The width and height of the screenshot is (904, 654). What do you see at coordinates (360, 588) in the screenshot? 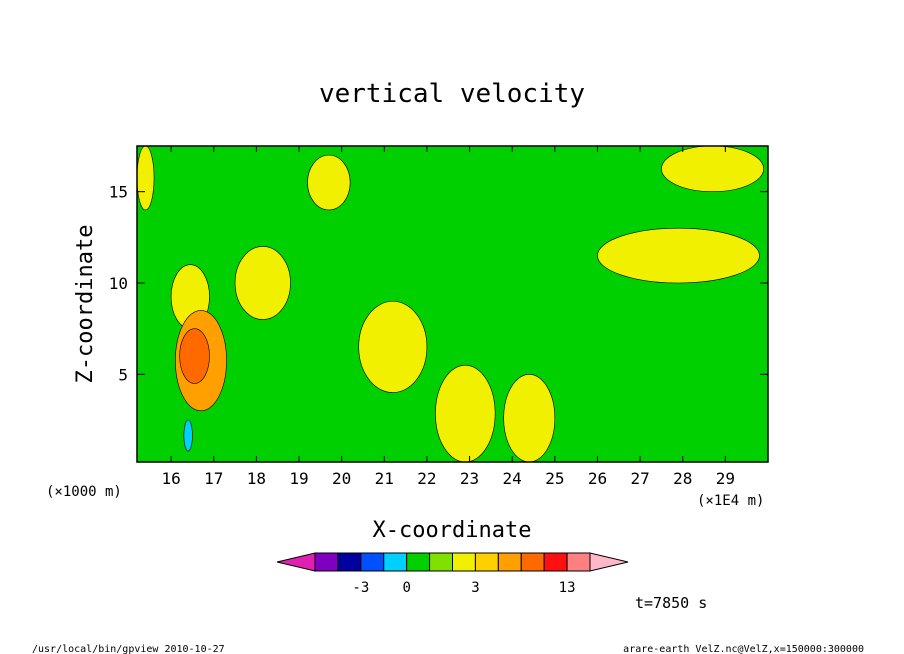
I see `colorbar-label: -3` at bounding box center [360, 588].